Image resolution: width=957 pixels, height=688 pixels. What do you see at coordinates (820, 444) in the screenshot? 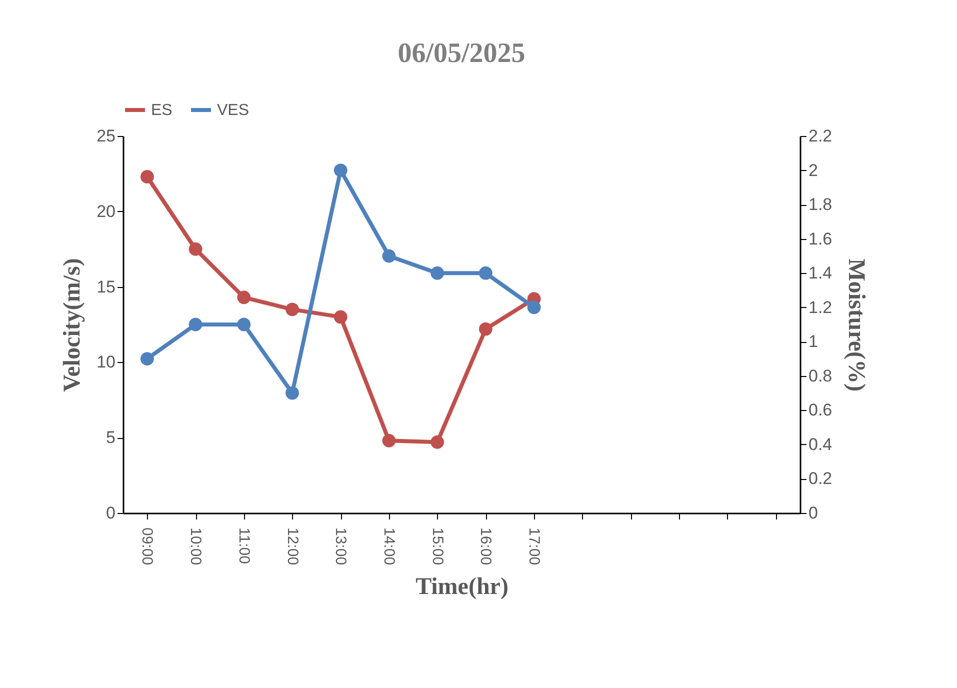
I see `y2-tick-label: 0.4` at bounding box center [820, 444].